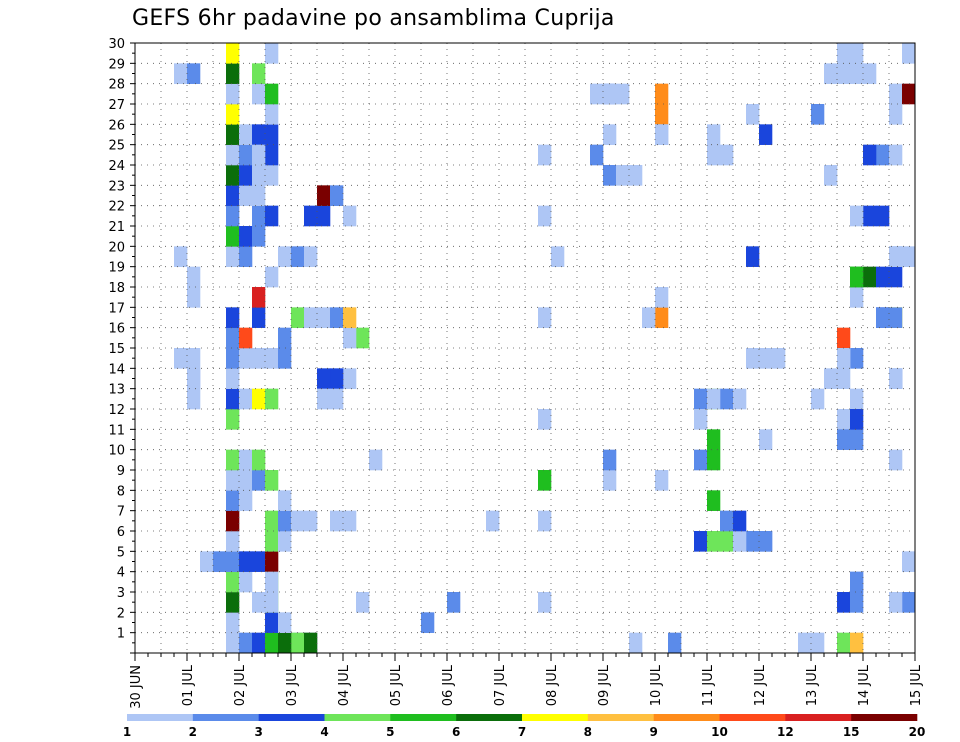 This screenshot has height=742, width=960. Describe the element at coordinates (121, 512) in the screenshot. I see `y-tick-label: 7` at that location.